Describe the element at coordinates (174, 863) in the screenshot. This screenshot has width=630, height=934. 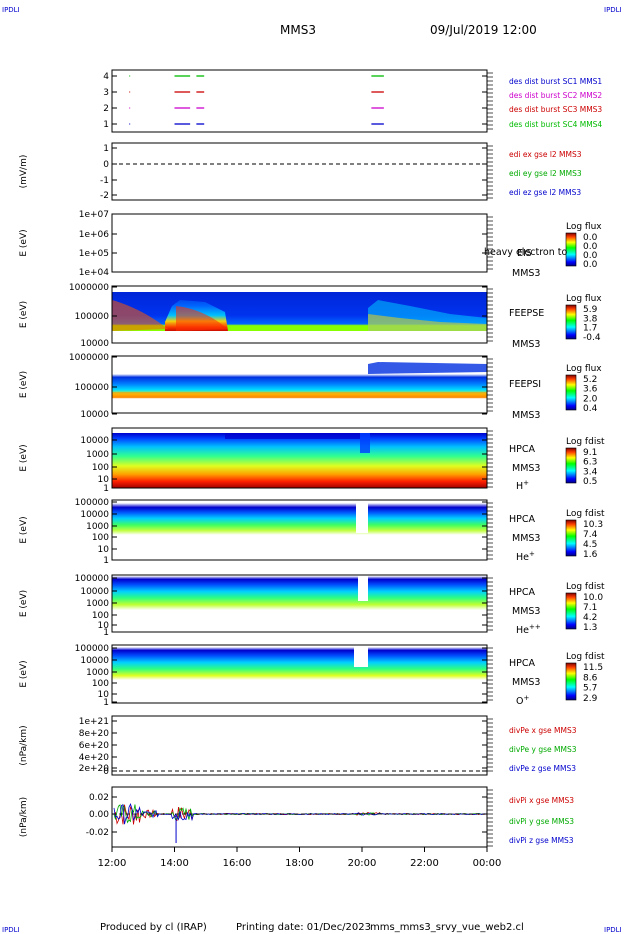
I see `x-tick-label: 14:00` at that location.